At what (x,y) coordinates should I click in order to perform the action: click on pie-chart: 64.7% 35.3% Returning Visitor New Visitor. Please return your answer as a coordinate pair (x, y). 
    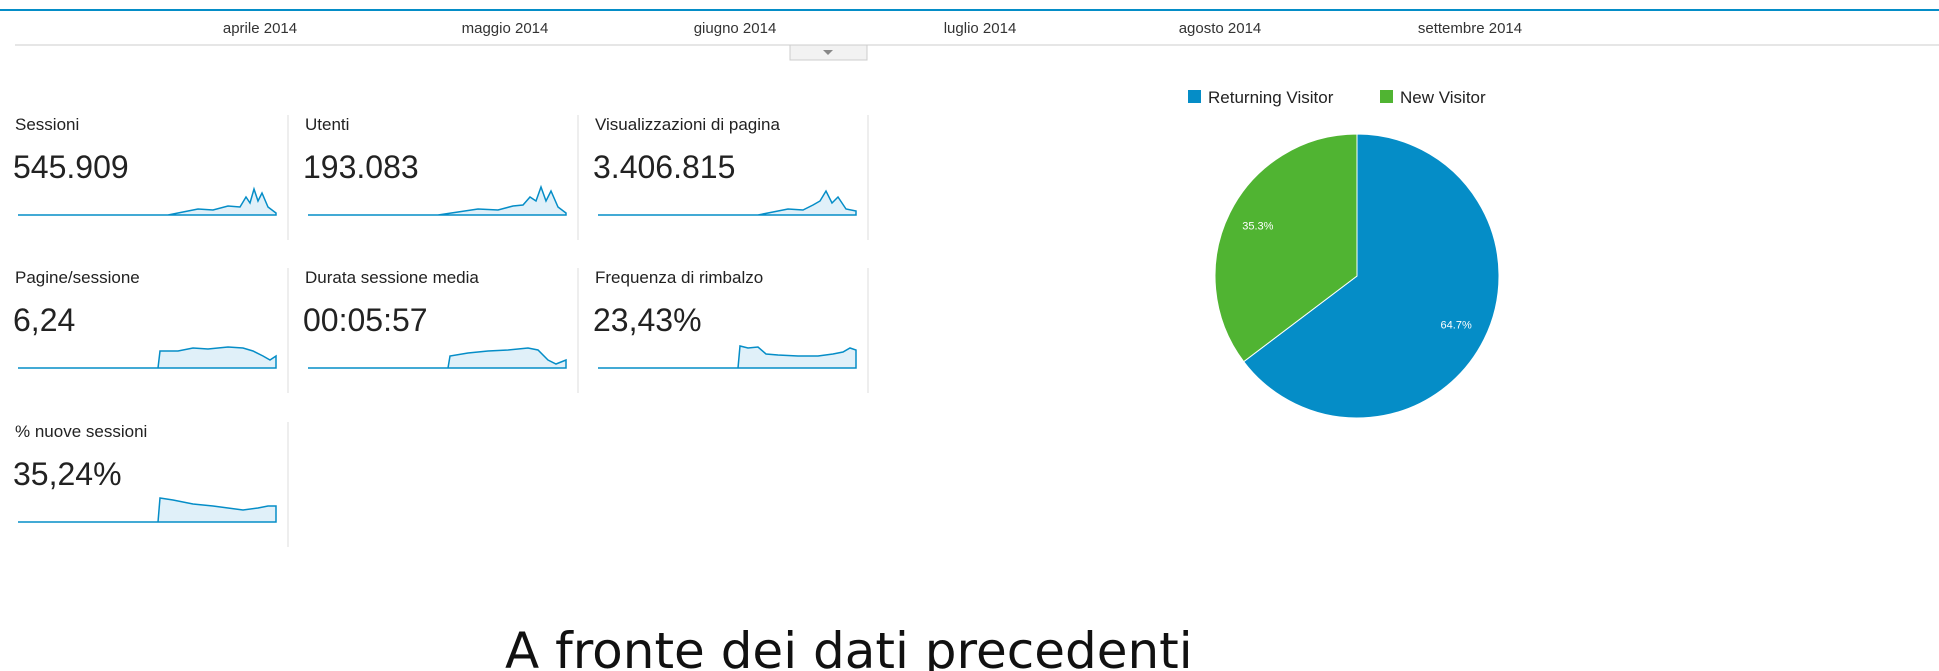
    Looking at the image, I should click on (1344, 253).